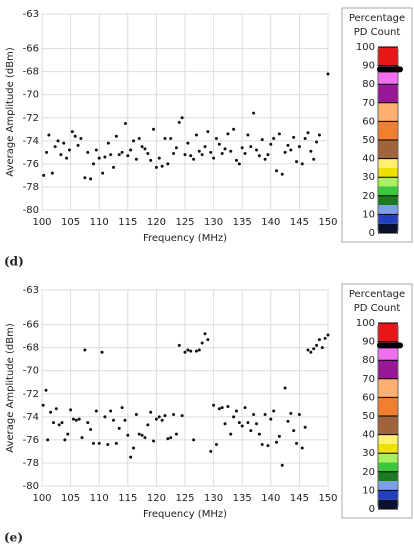  Describe the element at coordinates (31, 394) in the screenshot. I see `y-tick-label: -72` at that location.